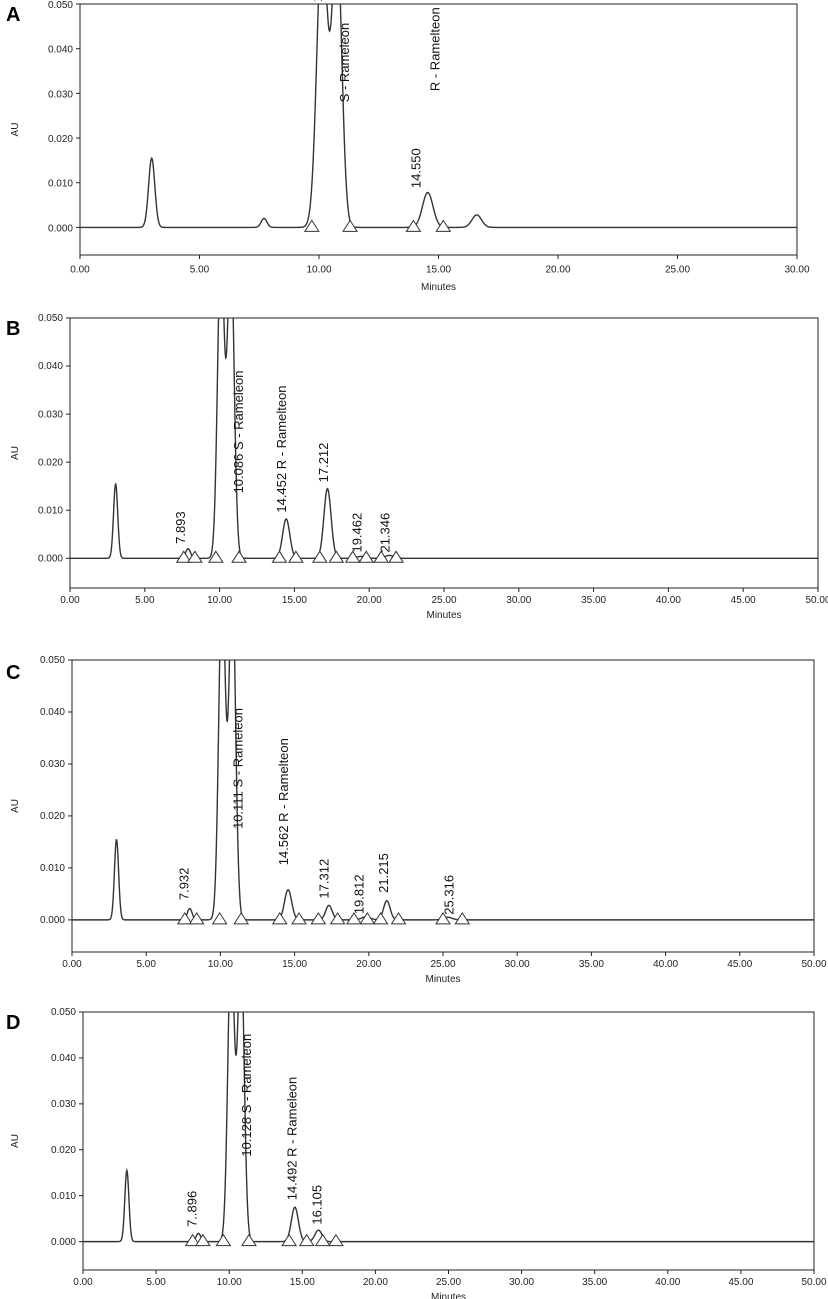  Describe the element at coordinates (283, 801) in the screenshot. I see `peak-label: 14.562 R - Ramelteon` at that location.